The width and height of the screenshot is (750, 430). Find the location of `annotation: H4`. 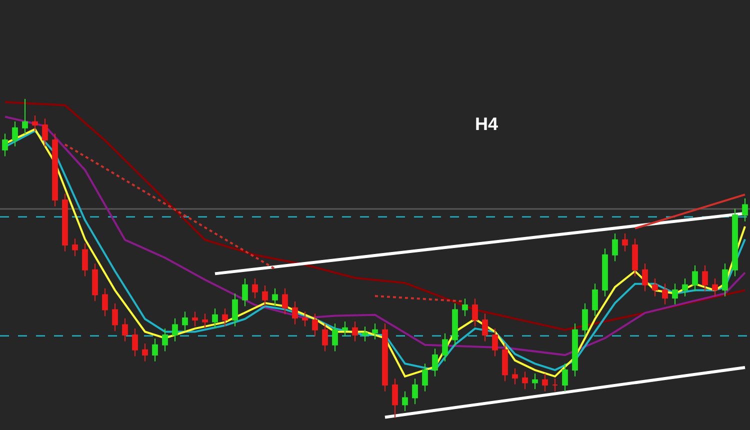

annotation: H4 is located at coordinates (486, 124).